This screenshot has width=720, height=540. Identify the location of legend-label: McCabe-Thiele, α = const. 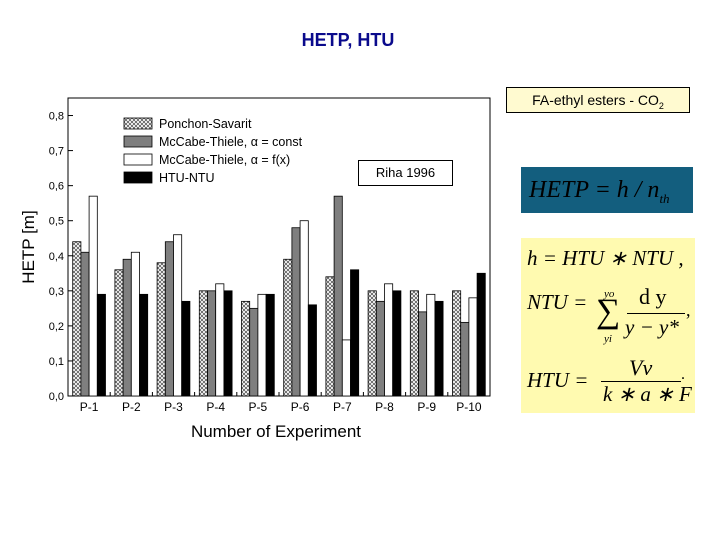
(231, 142).